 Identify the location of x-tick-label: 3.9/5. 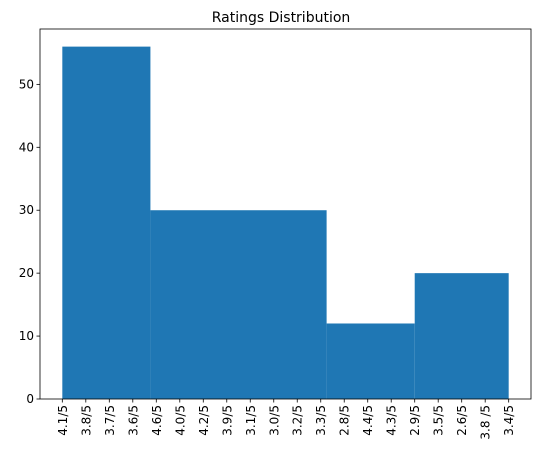
(227, 420).